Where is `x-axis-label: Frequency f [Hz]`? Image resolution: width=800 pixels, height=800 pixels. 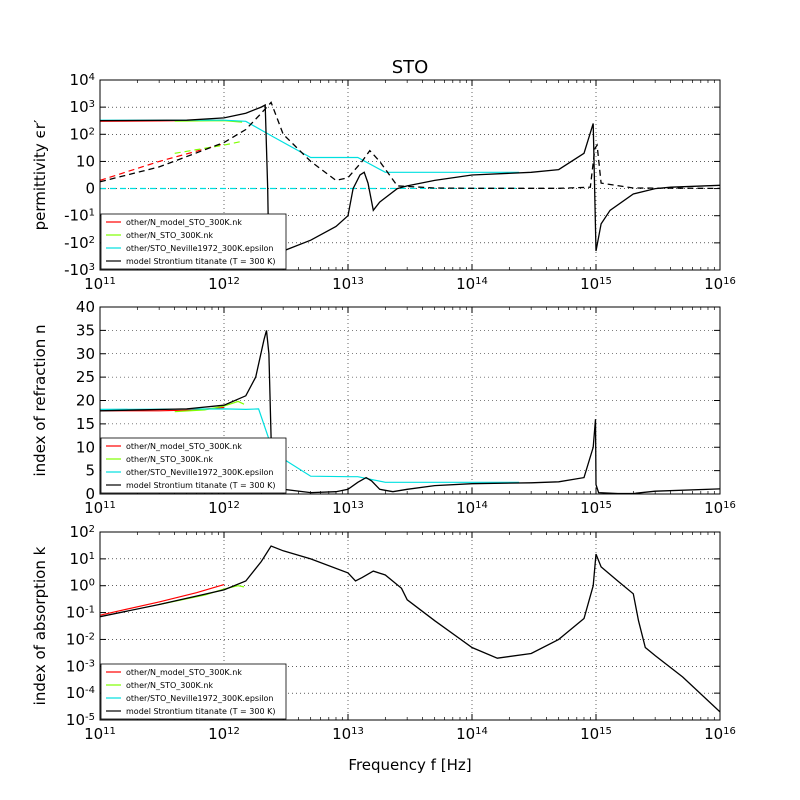 x-axis-label: Frequency f [Hz] is located at coordinates (409, 765).